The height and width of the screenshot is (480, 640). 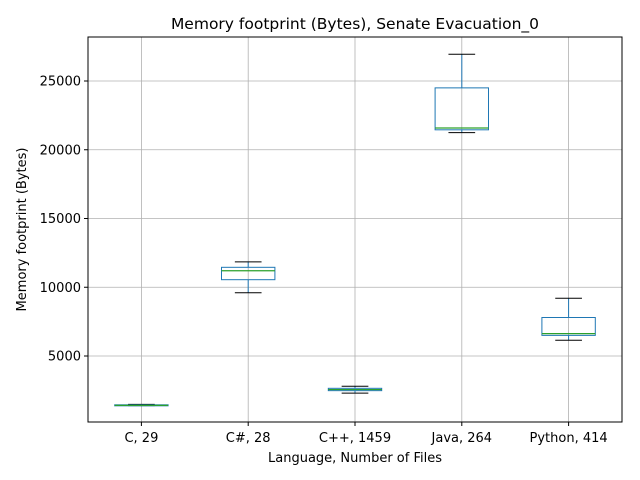 I want to click on x-axis-label: Language, Number of Files, so click(x=355, y=458).